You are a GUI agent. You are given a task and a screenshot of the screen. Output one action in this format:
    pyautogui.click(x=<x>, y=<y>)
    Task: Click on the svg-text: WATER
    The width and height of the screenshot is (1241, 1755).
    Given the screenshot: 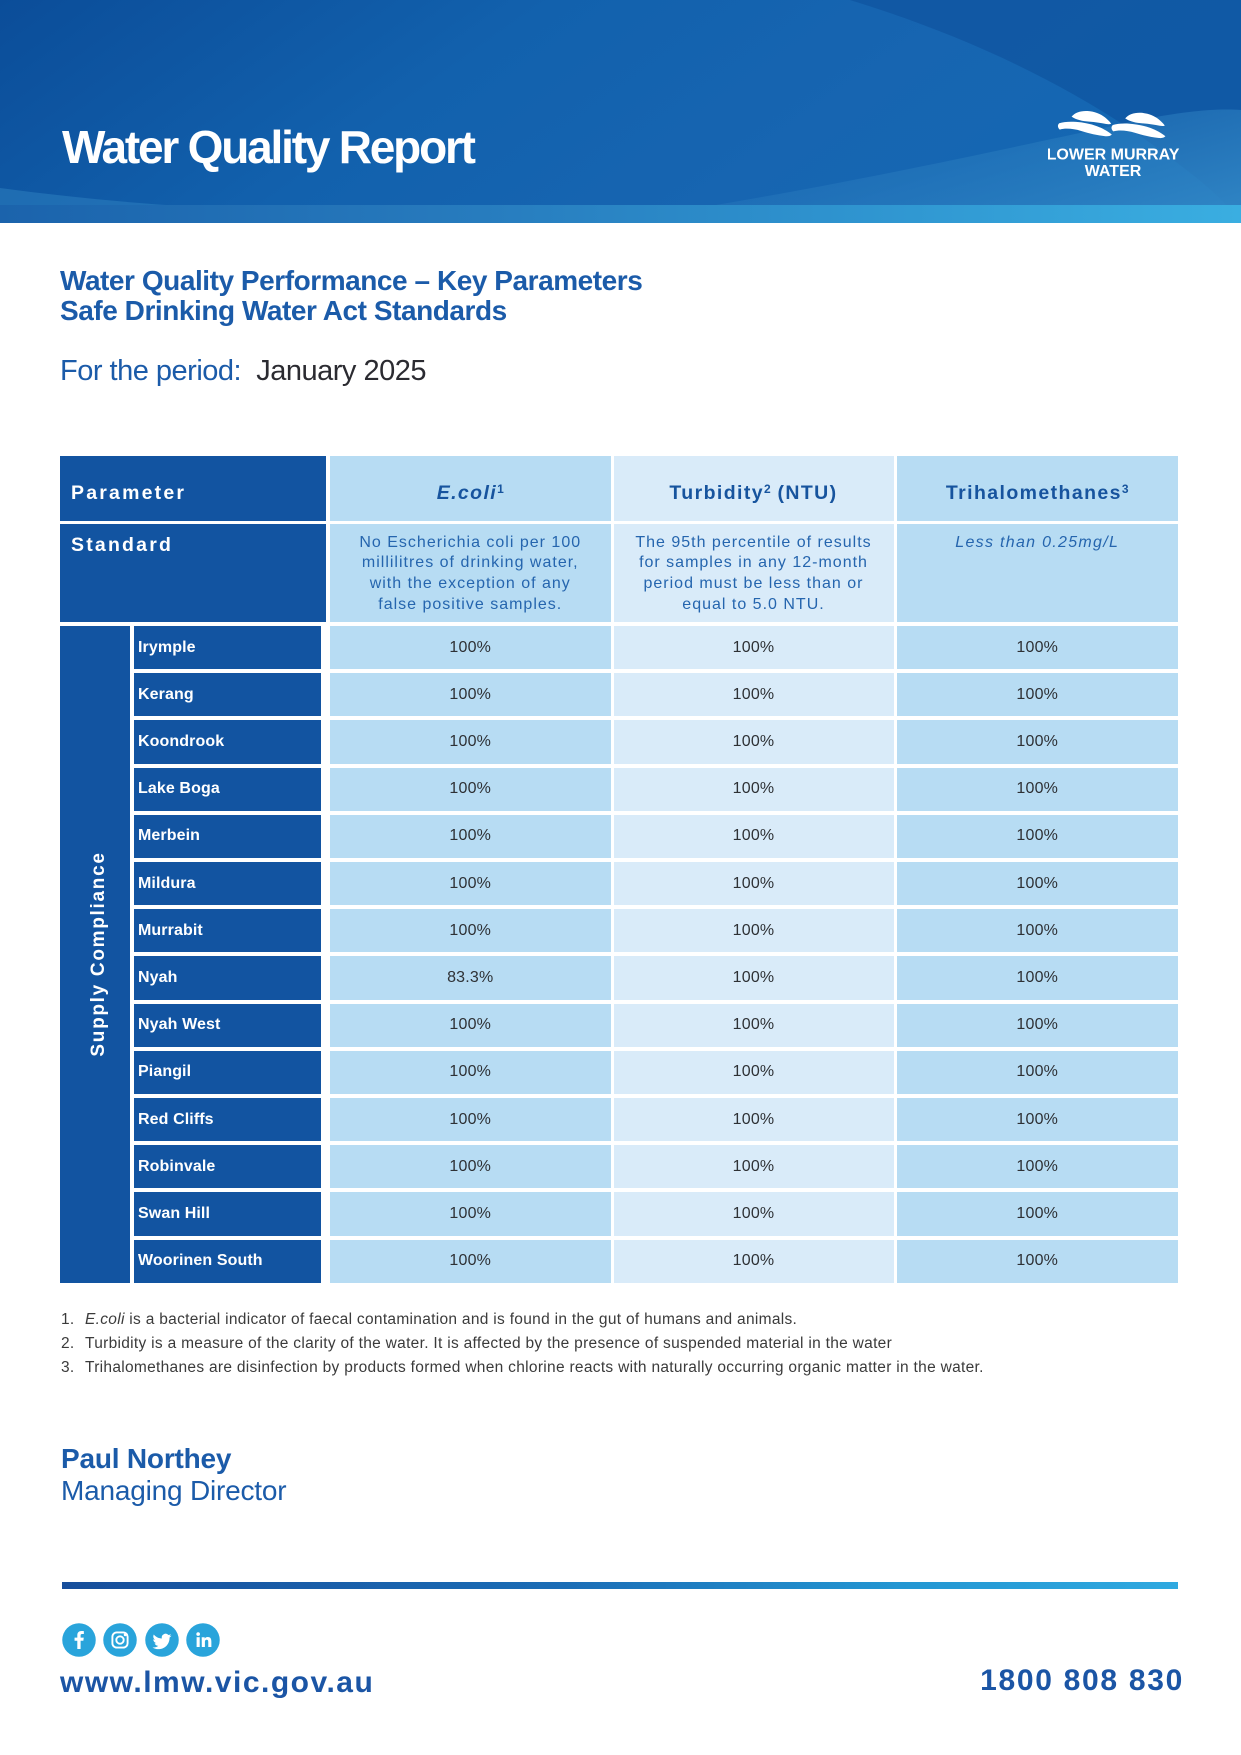 What is the action you would take?
    pyautogui.click(x=1113, y=171)
    